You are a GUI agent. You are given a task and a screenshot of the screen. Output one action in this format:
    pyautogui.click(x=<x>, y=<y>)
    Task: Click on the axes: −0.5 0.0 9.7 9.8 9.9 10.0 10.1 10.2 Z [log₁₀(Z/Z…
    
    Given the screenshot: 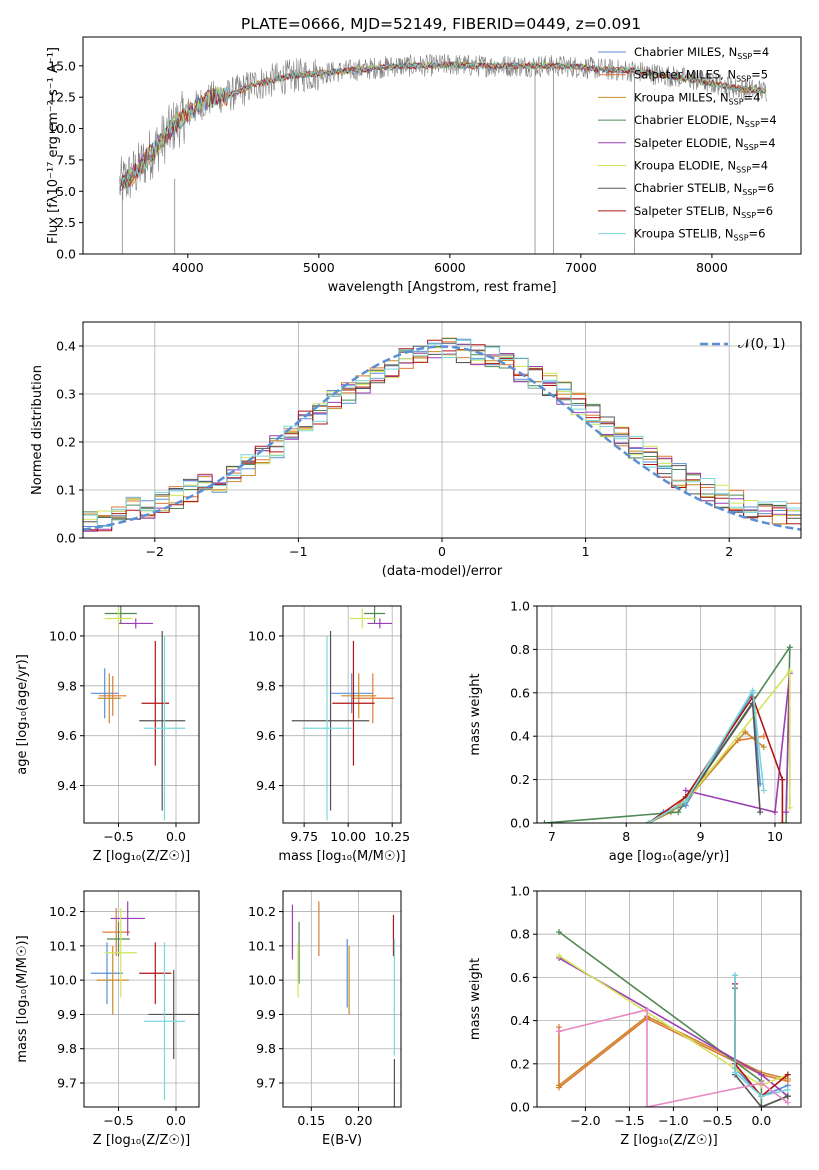 What is the action you would take?
    pyautogui.click(x=107, y=1019)
    